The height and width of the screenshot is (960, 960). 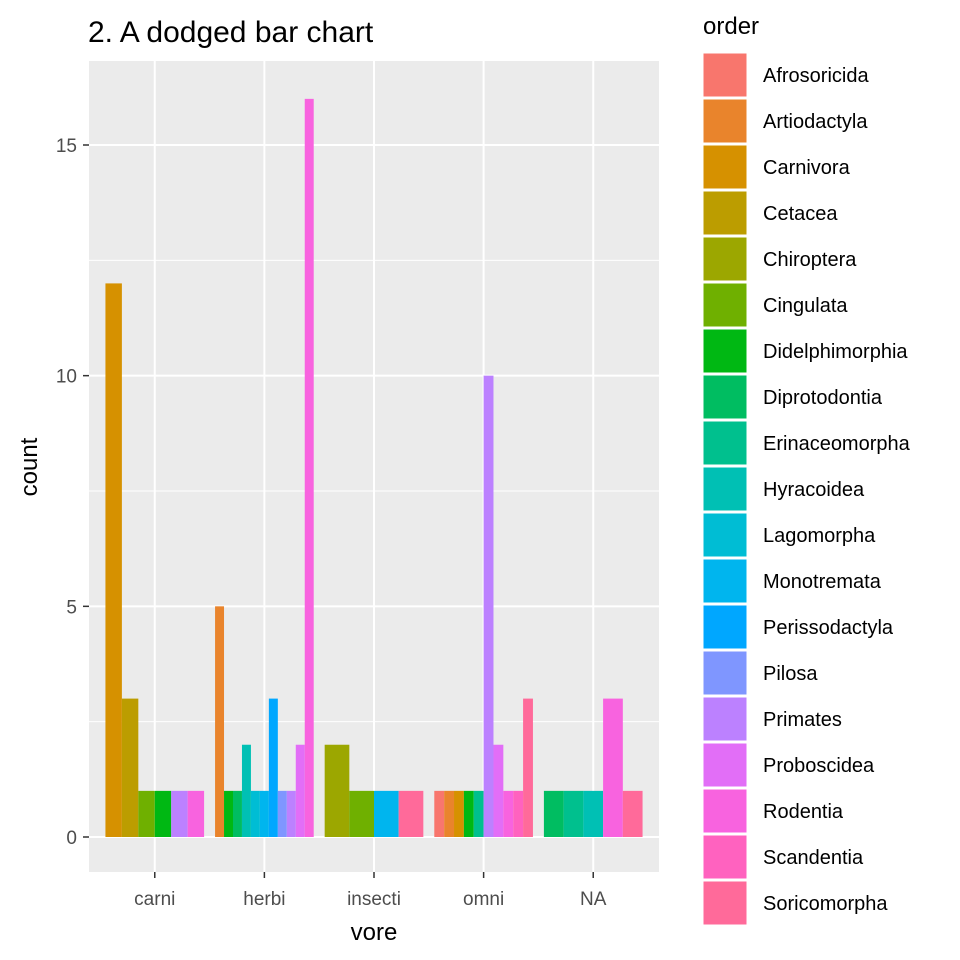 What do you see at coordinates (264, 899) in the screenshot?
I see `x-tick-label: herbi` at bounding box center [264, 899].